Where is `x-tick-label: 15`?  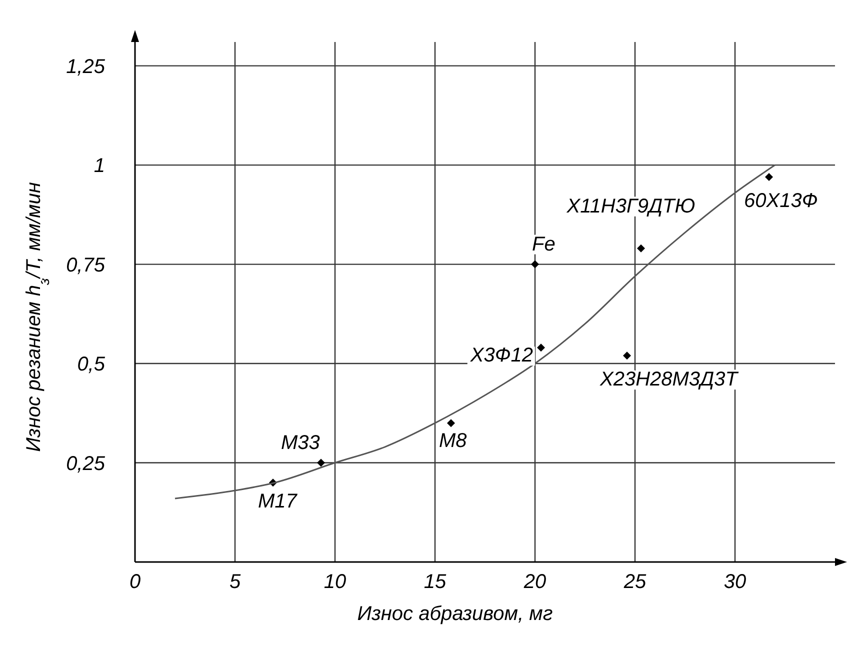 x-tick-label: 15 is located at coordinates (435, 582).